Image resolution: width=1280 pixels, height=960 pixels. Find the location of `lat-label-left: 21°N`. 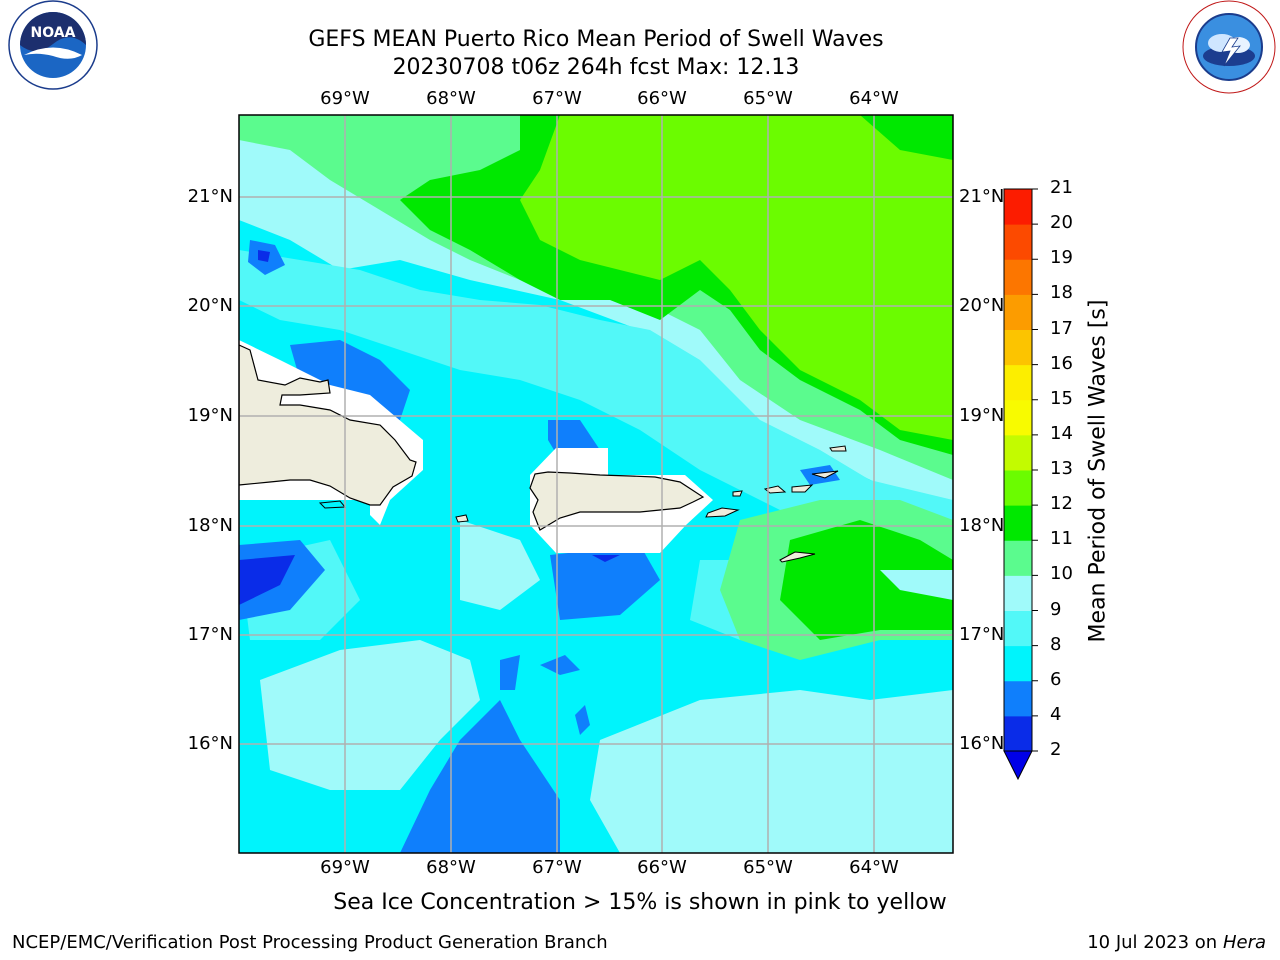

lat-label-left: 21°N is located at coordinates (210, 196).